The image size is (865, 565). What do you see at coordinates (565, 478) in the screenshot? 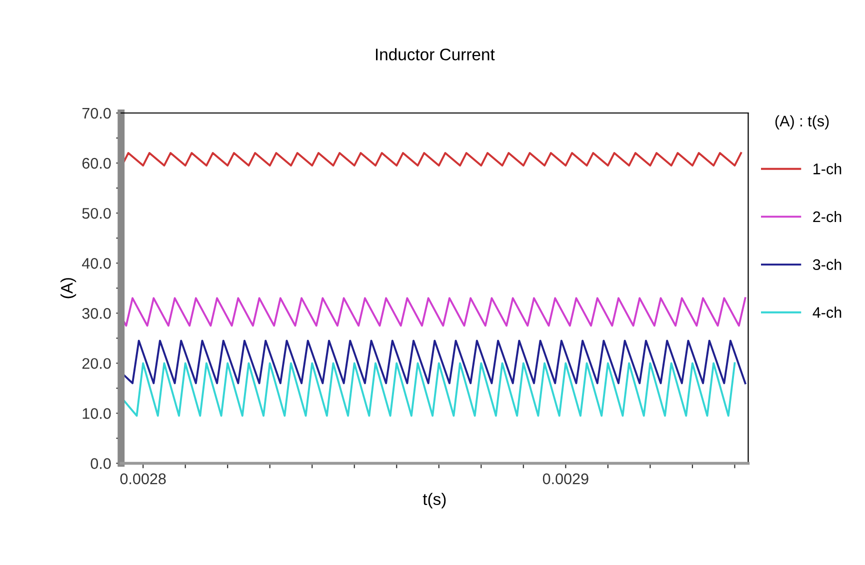
I see `x-tick-label: 0.0029` at bounding box center [565, 478].